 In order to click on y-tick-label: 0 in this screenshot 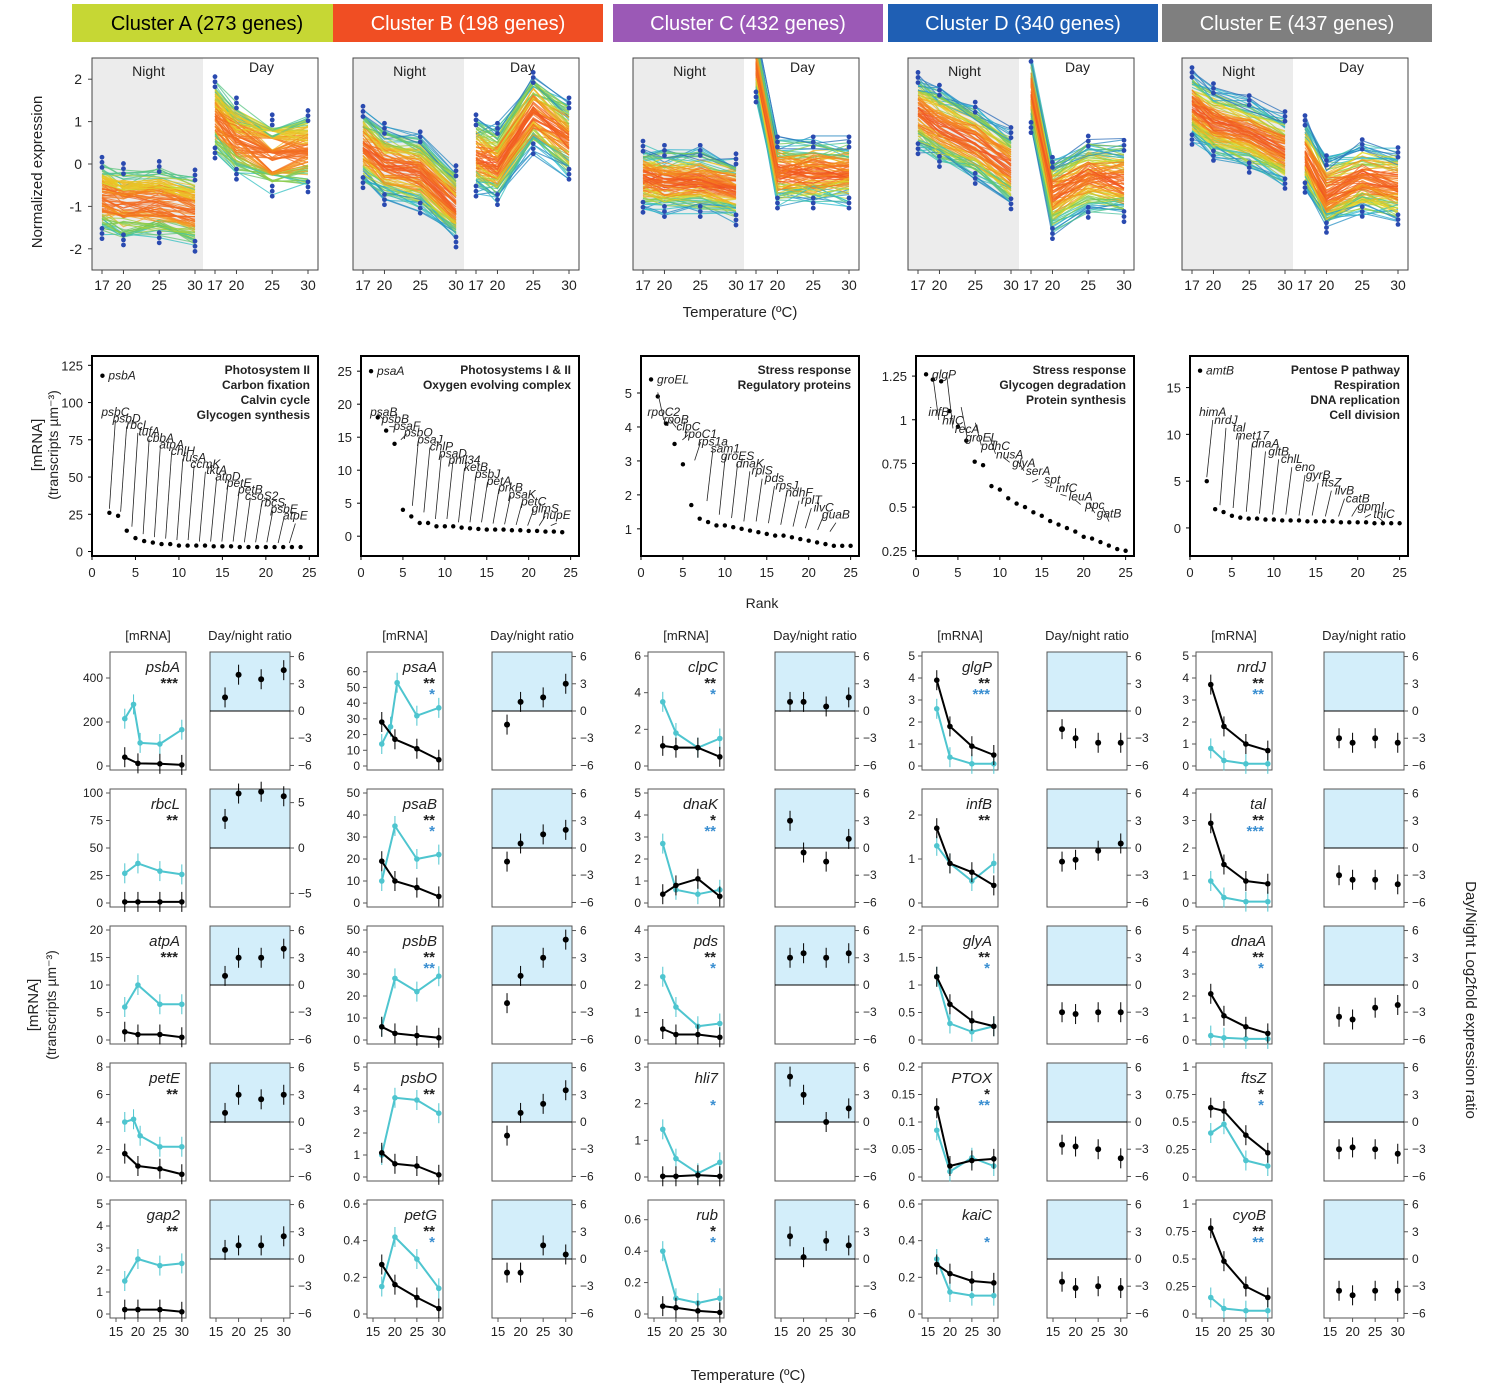, I will do `click(911, 1040)`.